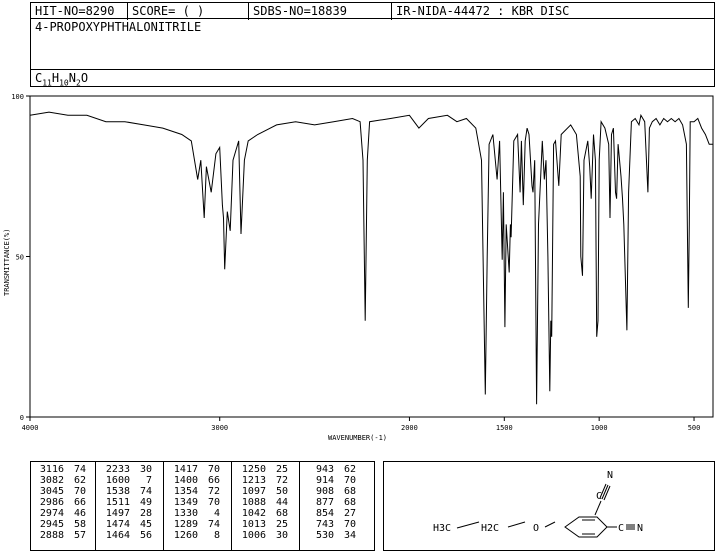 Image resolution: width=715 pixels, height=553 pixels. Describe the element at coordinates (328, 491) in the screenshot. I see `peak-row: 908 68` at that location.